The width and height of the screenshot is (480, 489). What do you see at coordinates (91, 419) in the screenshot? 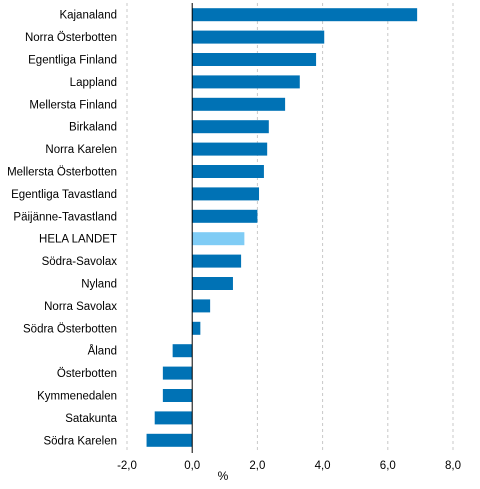
I see `category-label: Satakunta` at bounding box center [91, 419].